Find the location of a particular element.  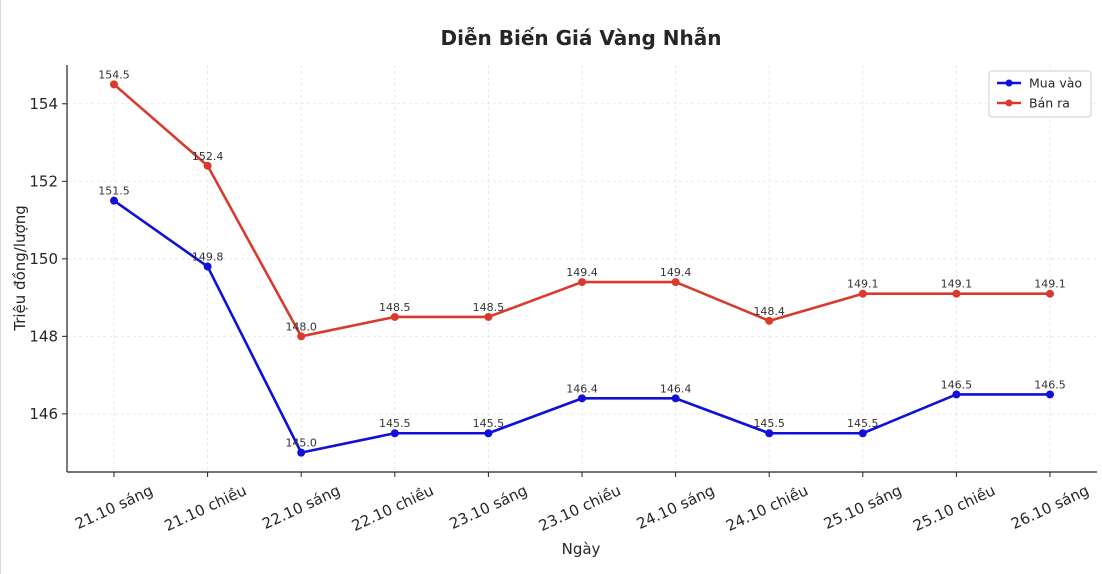

x-tick-label: 21.10 chiều is located at coordinates (206, 508).